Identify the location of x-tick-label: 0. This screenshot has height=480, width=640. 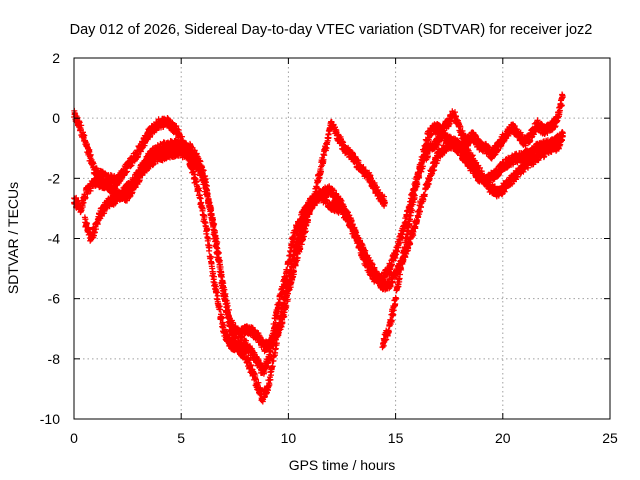
(74, 438).